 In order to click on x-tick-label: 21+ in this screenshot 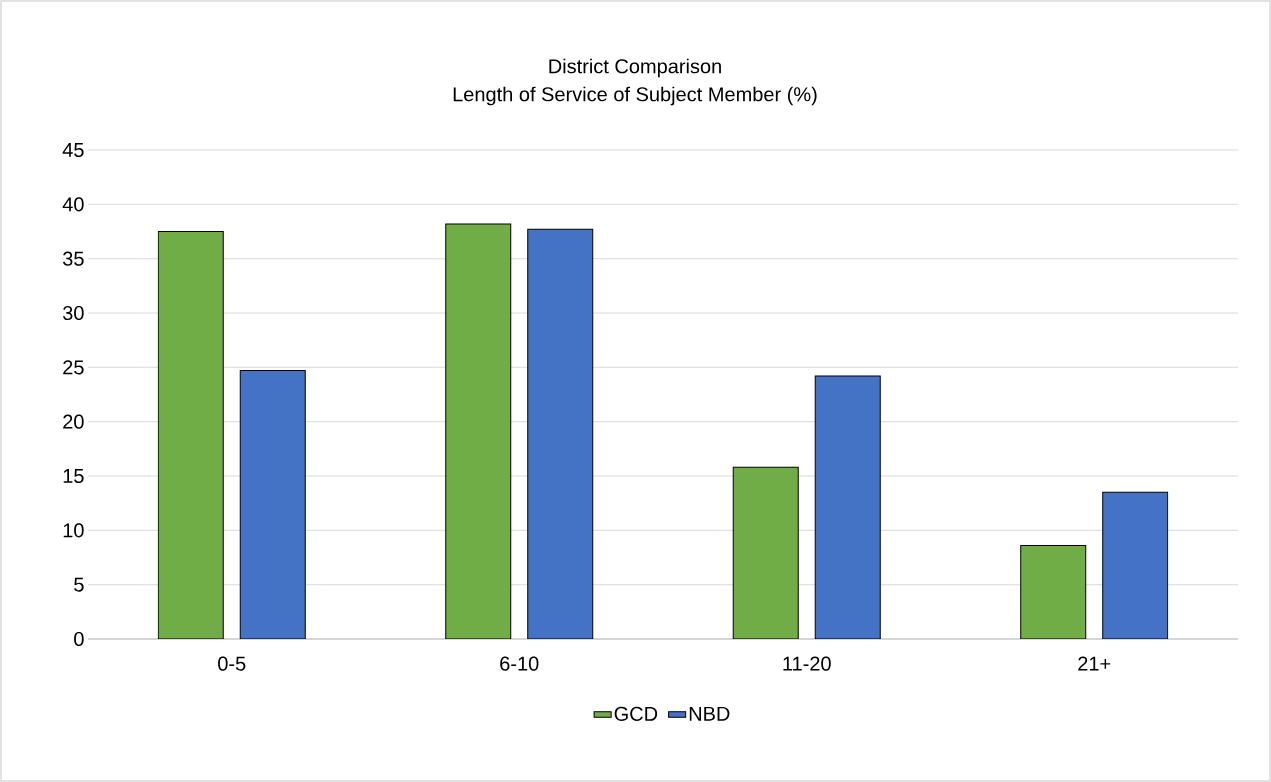, I will do `click(1094, 663)`.